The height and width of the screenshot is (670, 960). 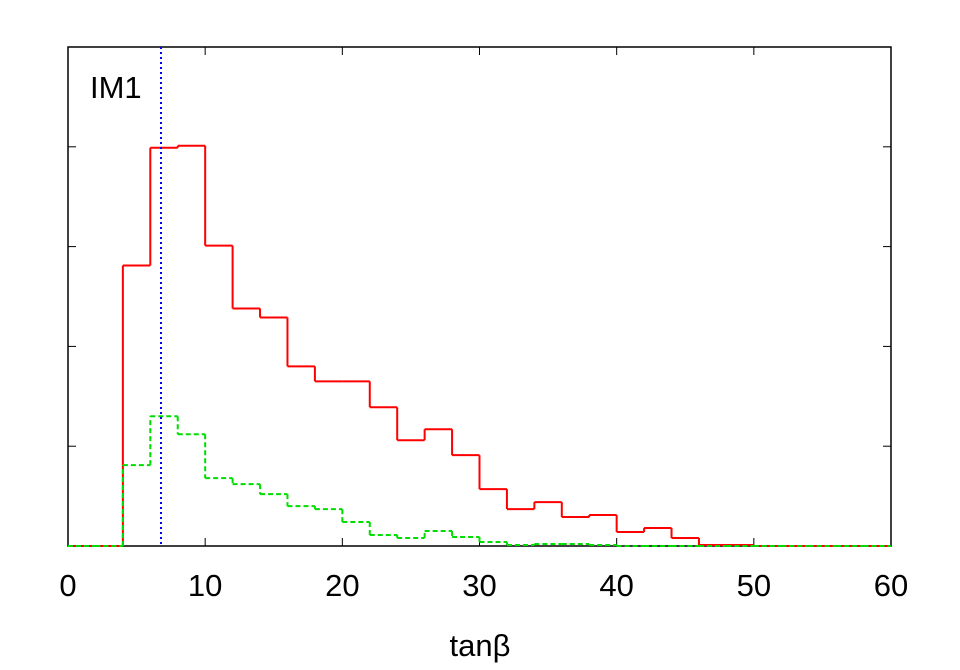 What do you see at coordinates (480, 645) in the screenshot?
I see `x-axis-label: tanβ` at bounding box center [480, 645].